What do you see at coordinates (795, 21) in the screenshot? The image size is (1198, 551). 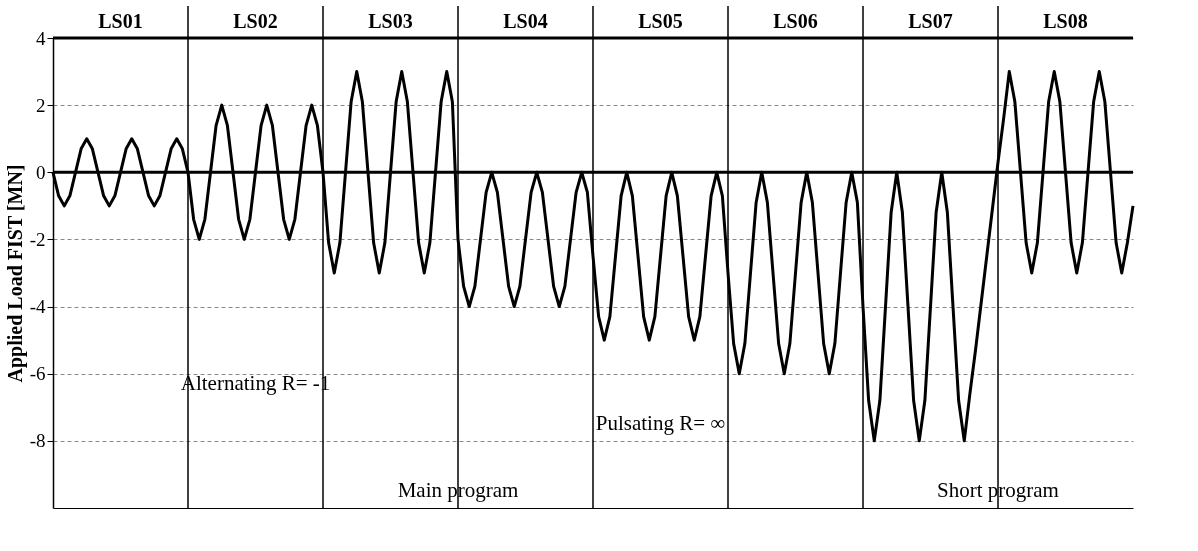 I see `text: LS06` at bounding box center [795, 21].